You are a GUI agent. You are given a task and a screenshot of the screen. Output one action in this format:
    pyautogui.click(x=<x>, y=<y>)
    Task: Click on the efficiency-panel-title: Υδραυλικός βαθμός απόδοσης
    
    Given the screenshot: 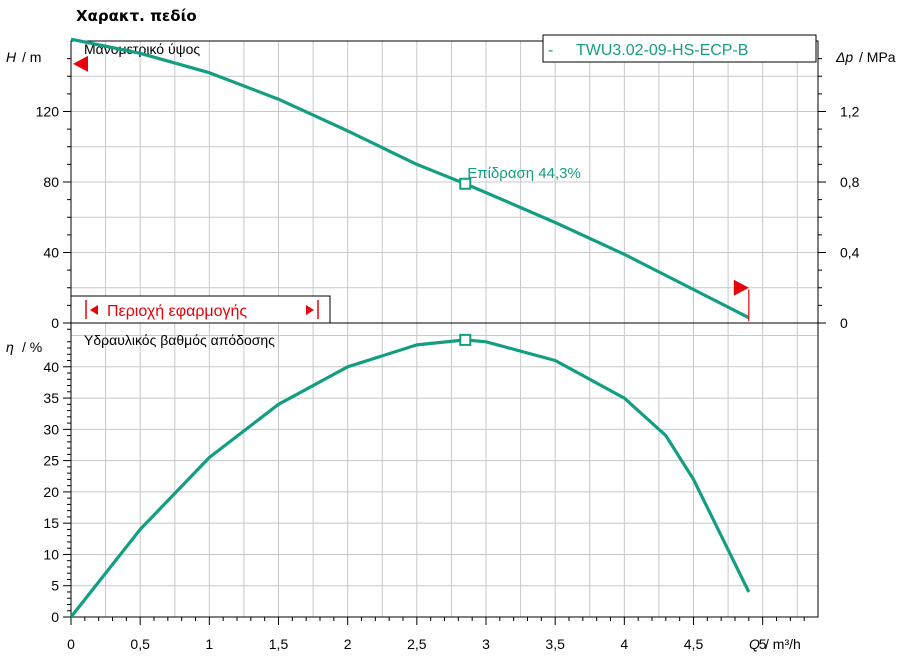 What is the action you would take?
    pyautogui.click(x=179, y=340)
    